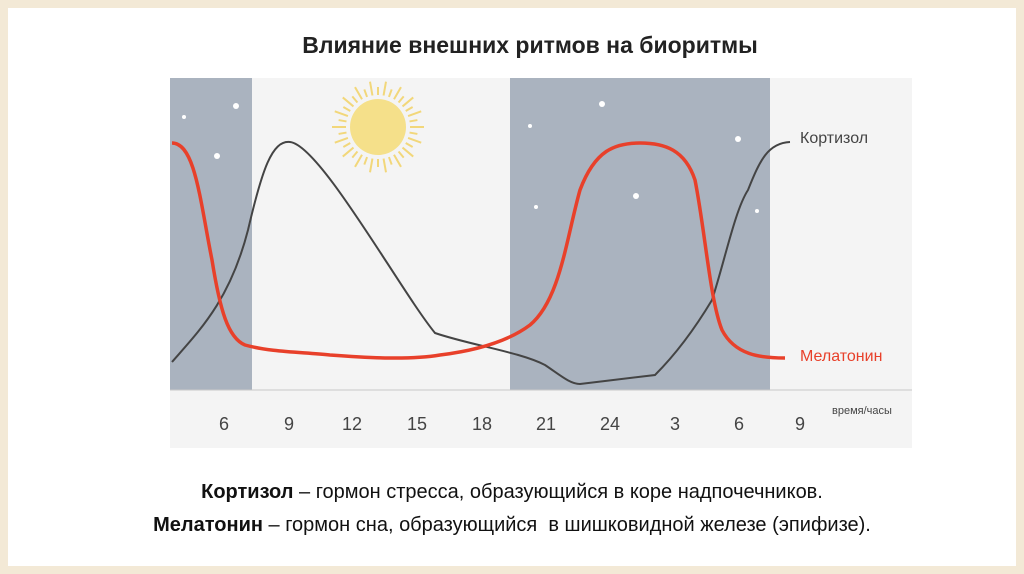  What do you see at coordinates (675, 424) in the screenshot?
I see `x-tick-label: 3` at bounding box center [675, 424].